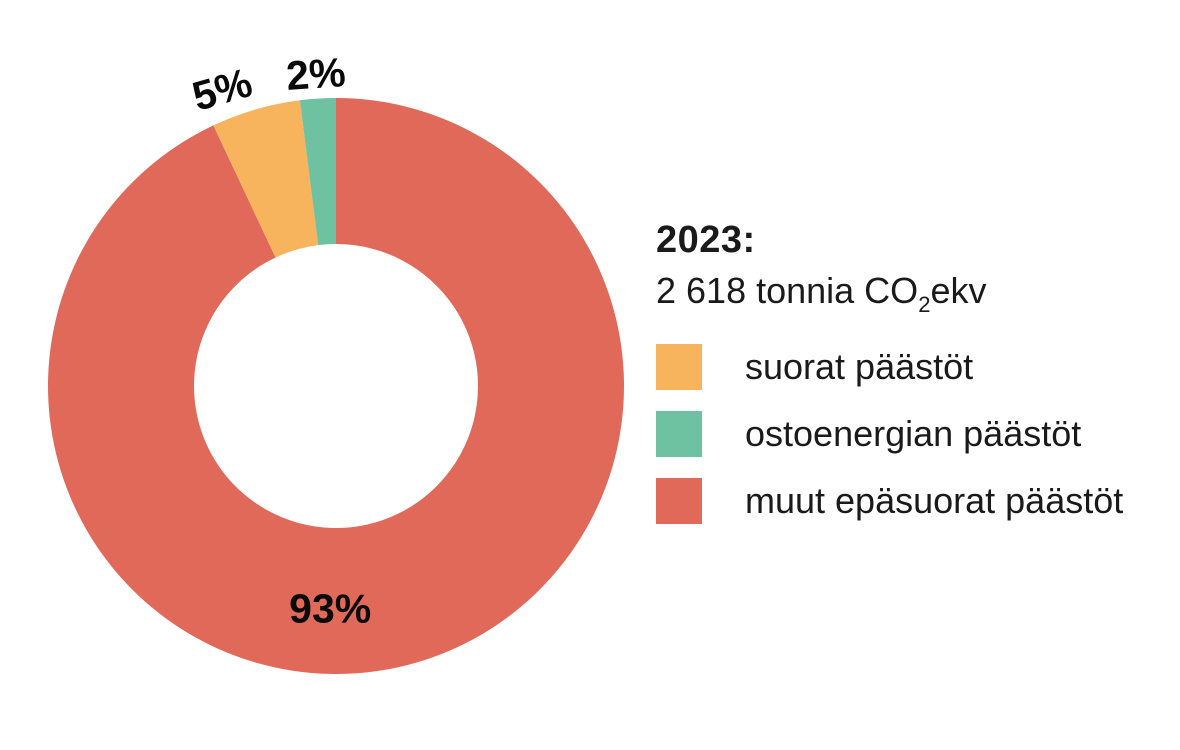  I want to click on legend-item-muut-epäsuorat-päästöt: muut epäsuorat päästöt, so click(889, 501).